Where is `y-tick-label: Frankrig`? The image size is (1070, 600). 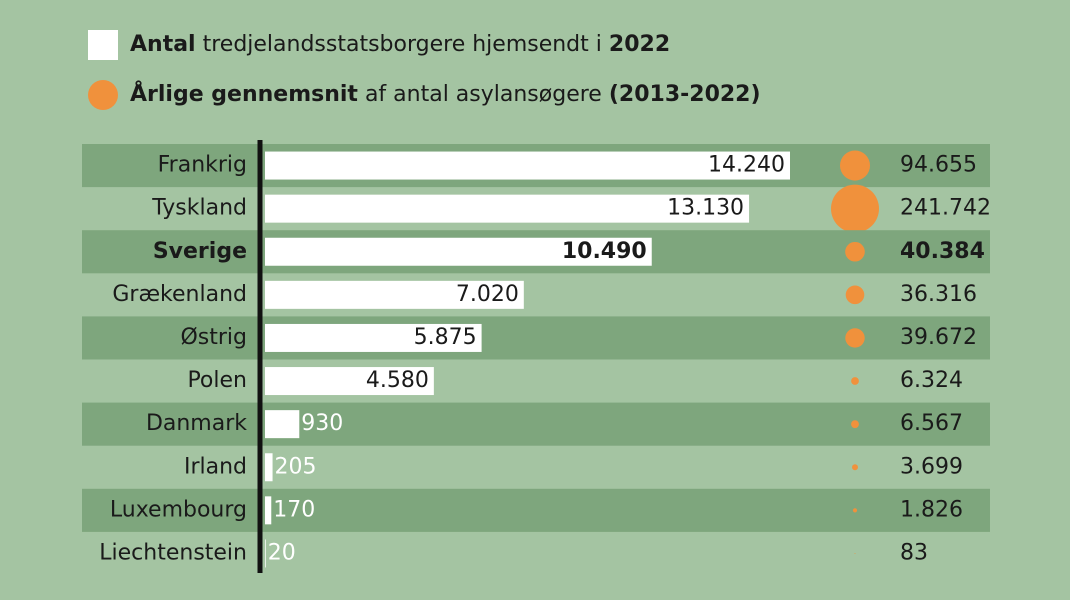 y-tick-label: Frankrig is located at coordinates (202, 165).